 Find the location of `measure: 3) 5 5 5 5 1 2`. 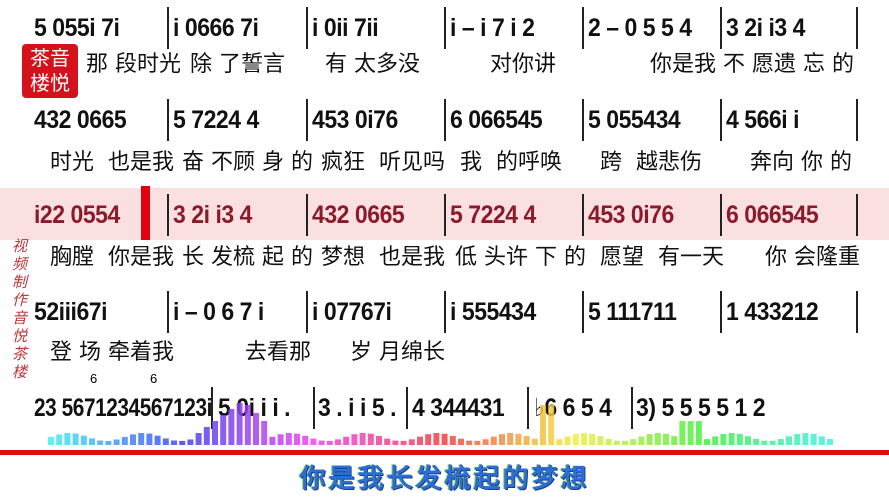

measure: 3) 5 5 5 5 1 2 is located at coordinates (701, 408).